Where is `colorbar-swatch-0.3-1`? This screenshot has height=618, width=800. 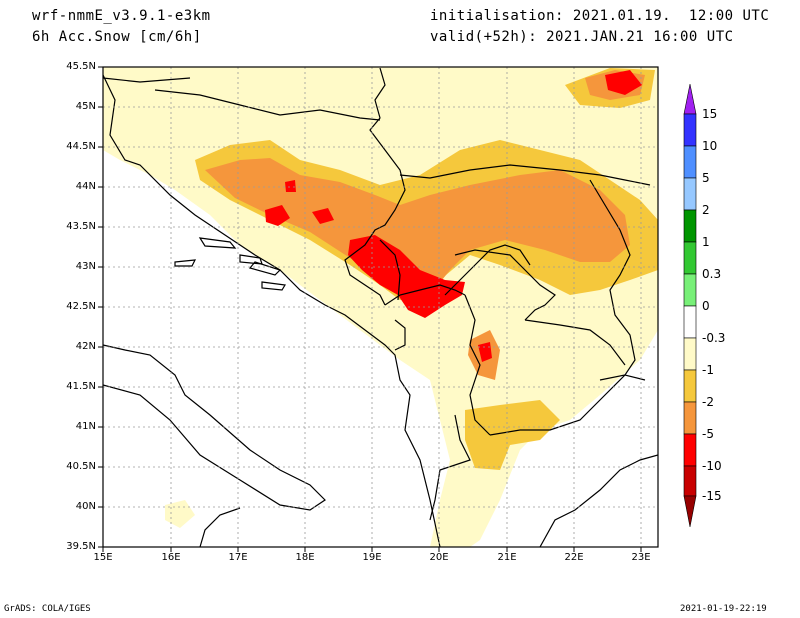 colorbar-swatch-0.3-1 is located at coordinates (690, 258).